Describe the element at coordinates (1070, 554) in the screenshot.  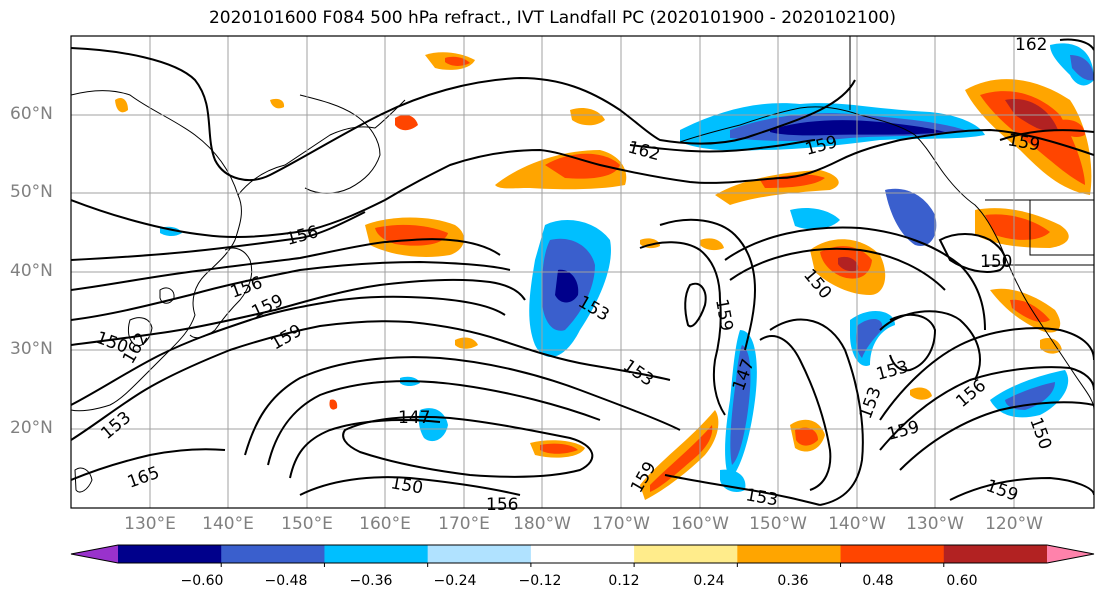
I see `colorbar-extend-max` at that location.